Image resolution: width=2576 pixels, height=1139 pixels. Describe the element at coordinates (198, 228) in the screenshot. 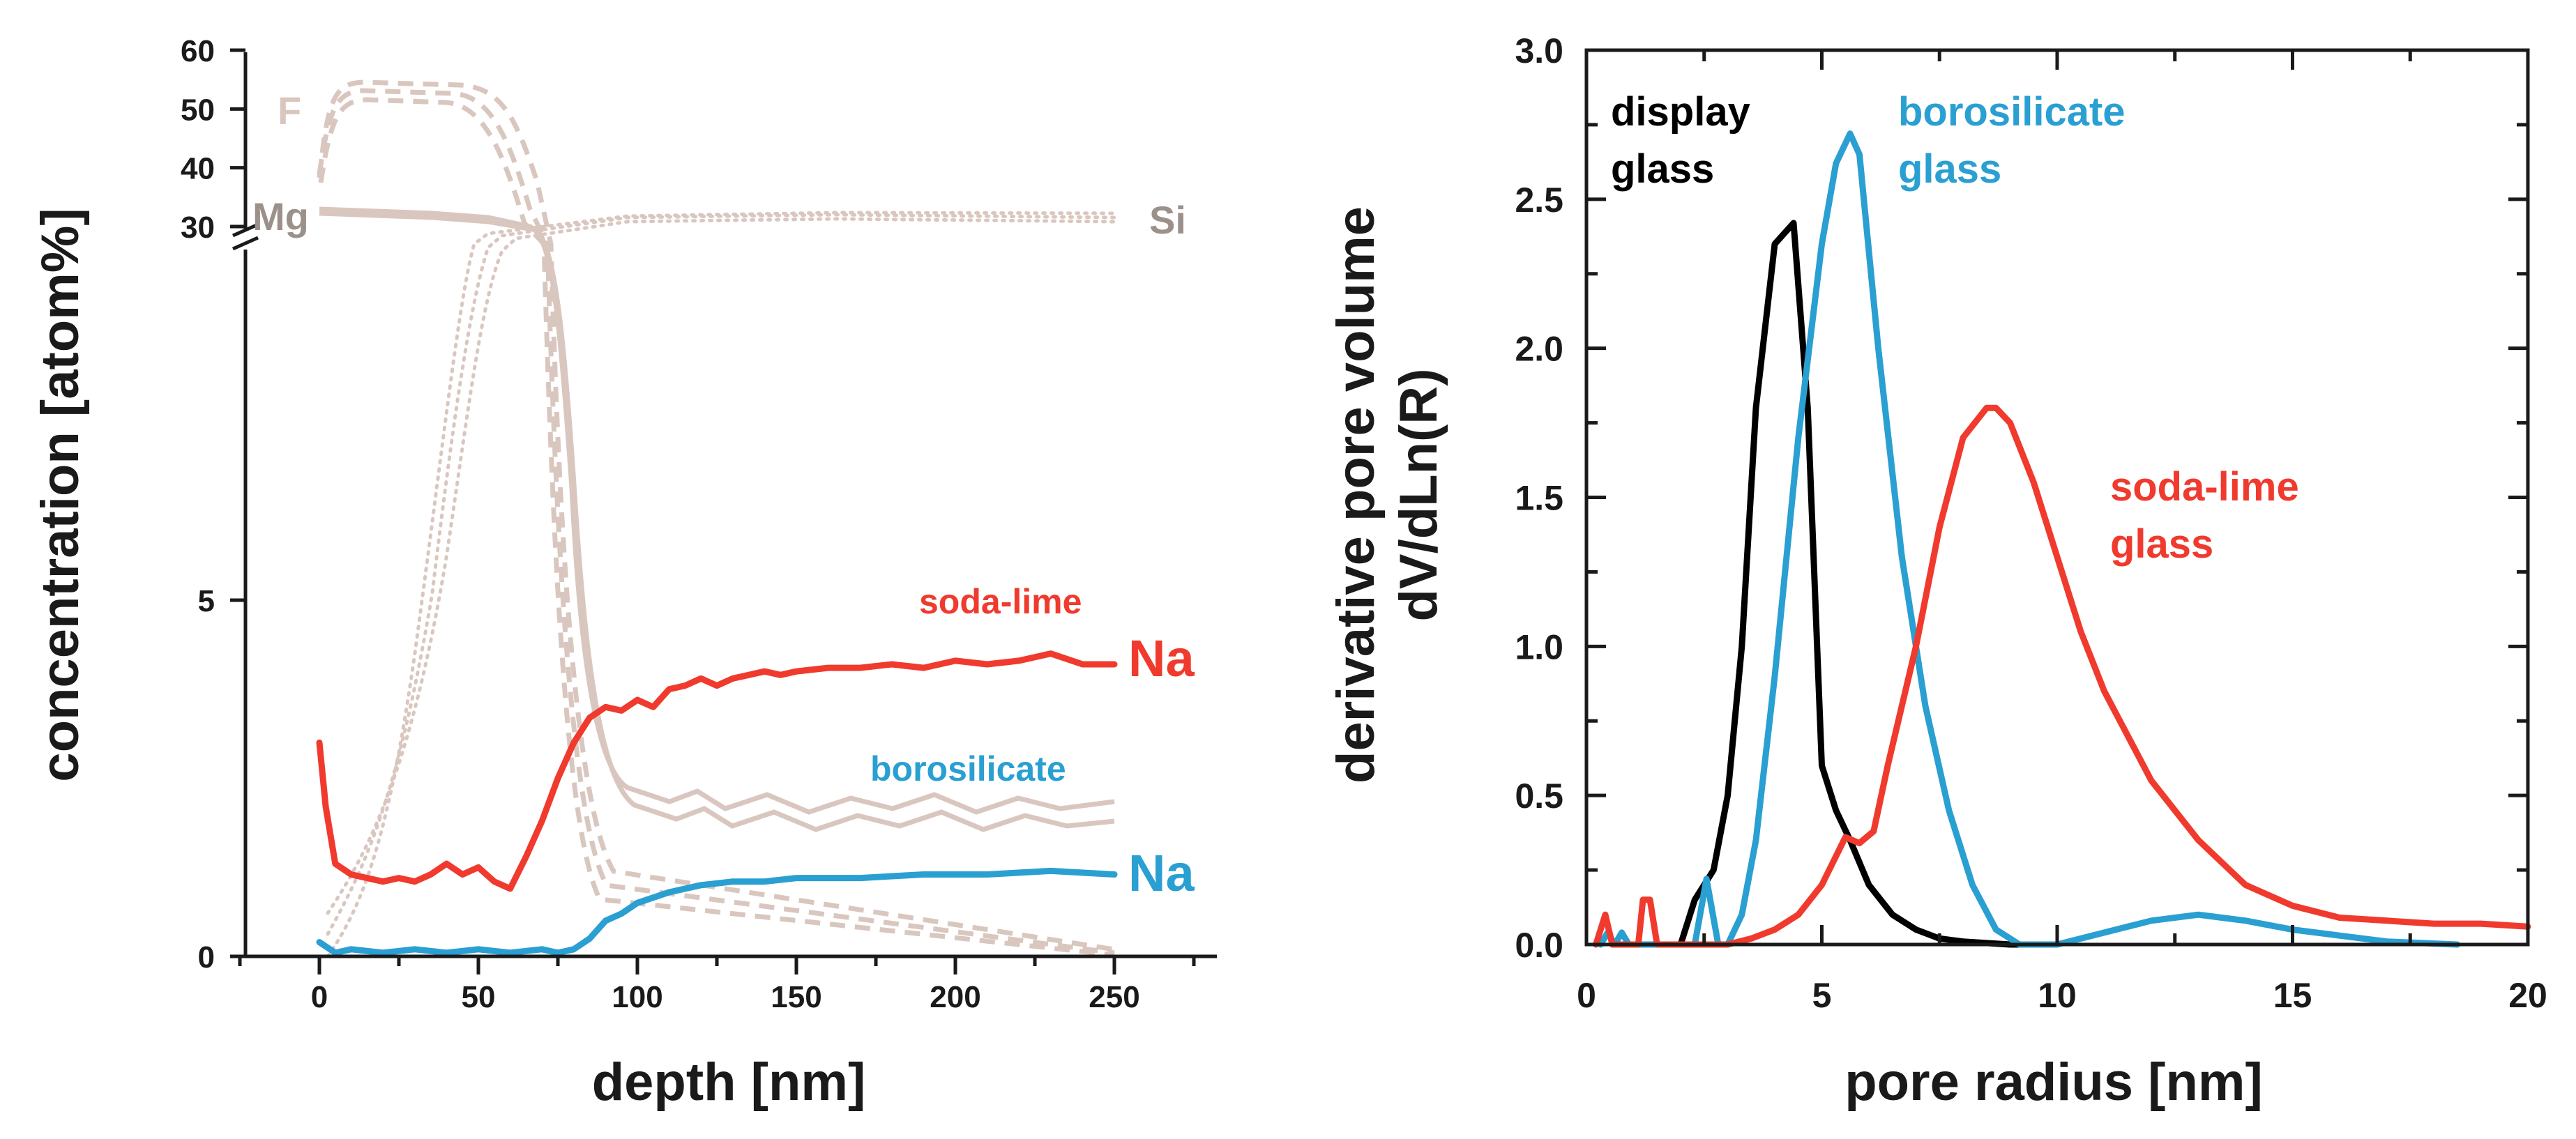

I see `left-y-tick-label: 30` at that location.